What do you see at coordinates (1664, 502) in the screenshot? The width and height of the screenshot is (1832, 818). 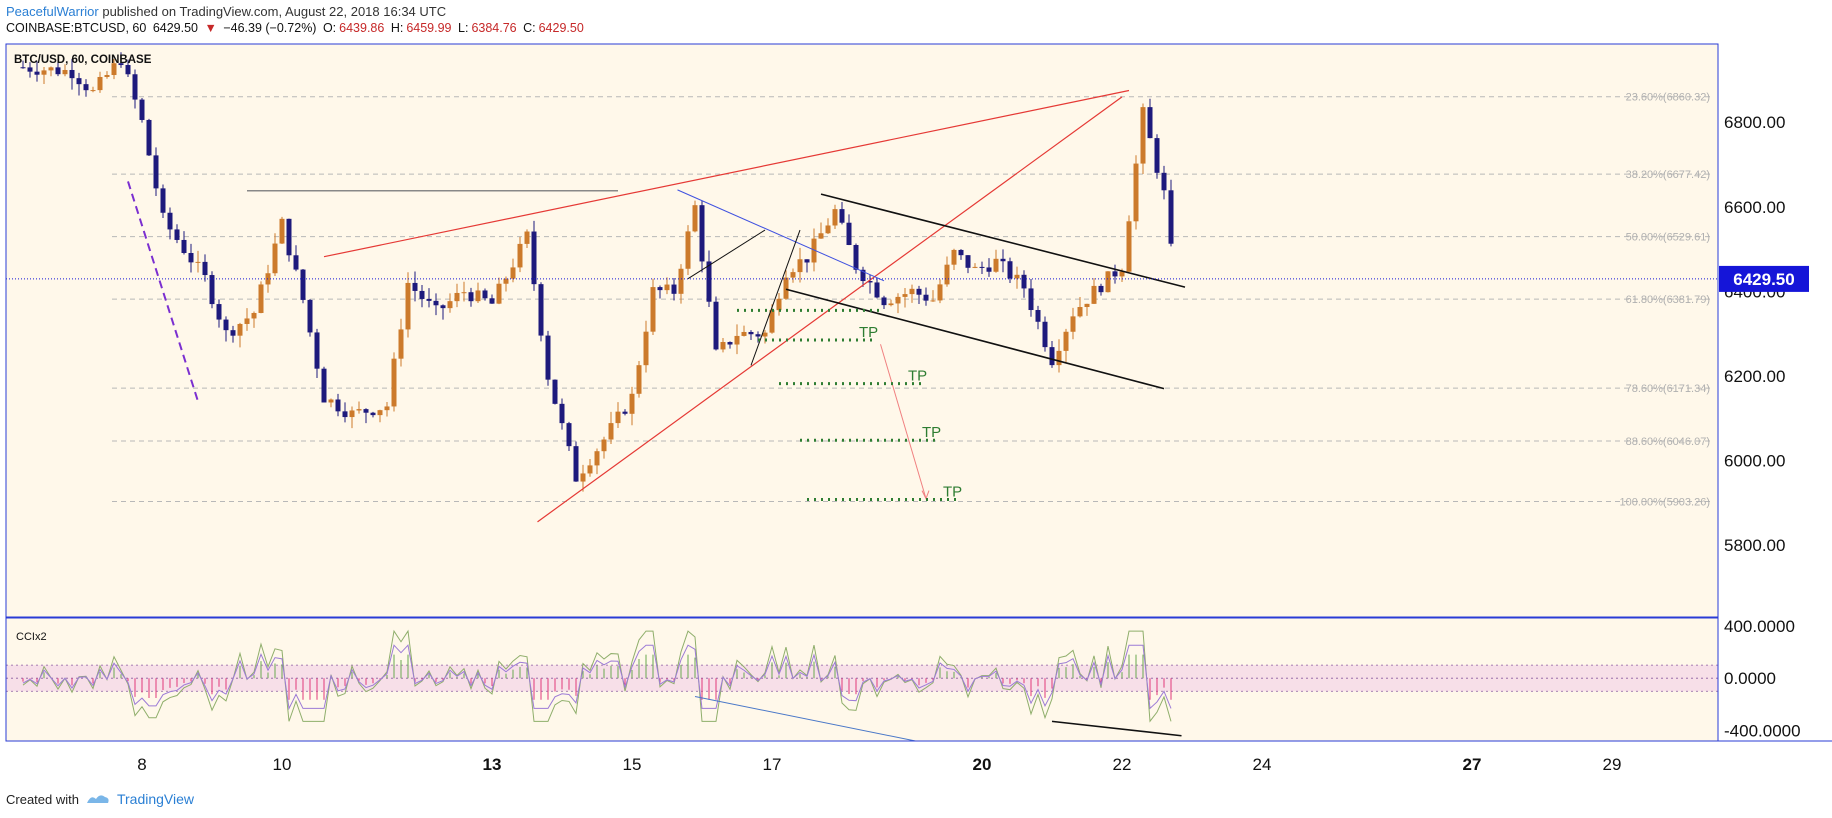 I see `fib-level-label: 100.00%(5903.26)` at bounding box center [1664, 502].